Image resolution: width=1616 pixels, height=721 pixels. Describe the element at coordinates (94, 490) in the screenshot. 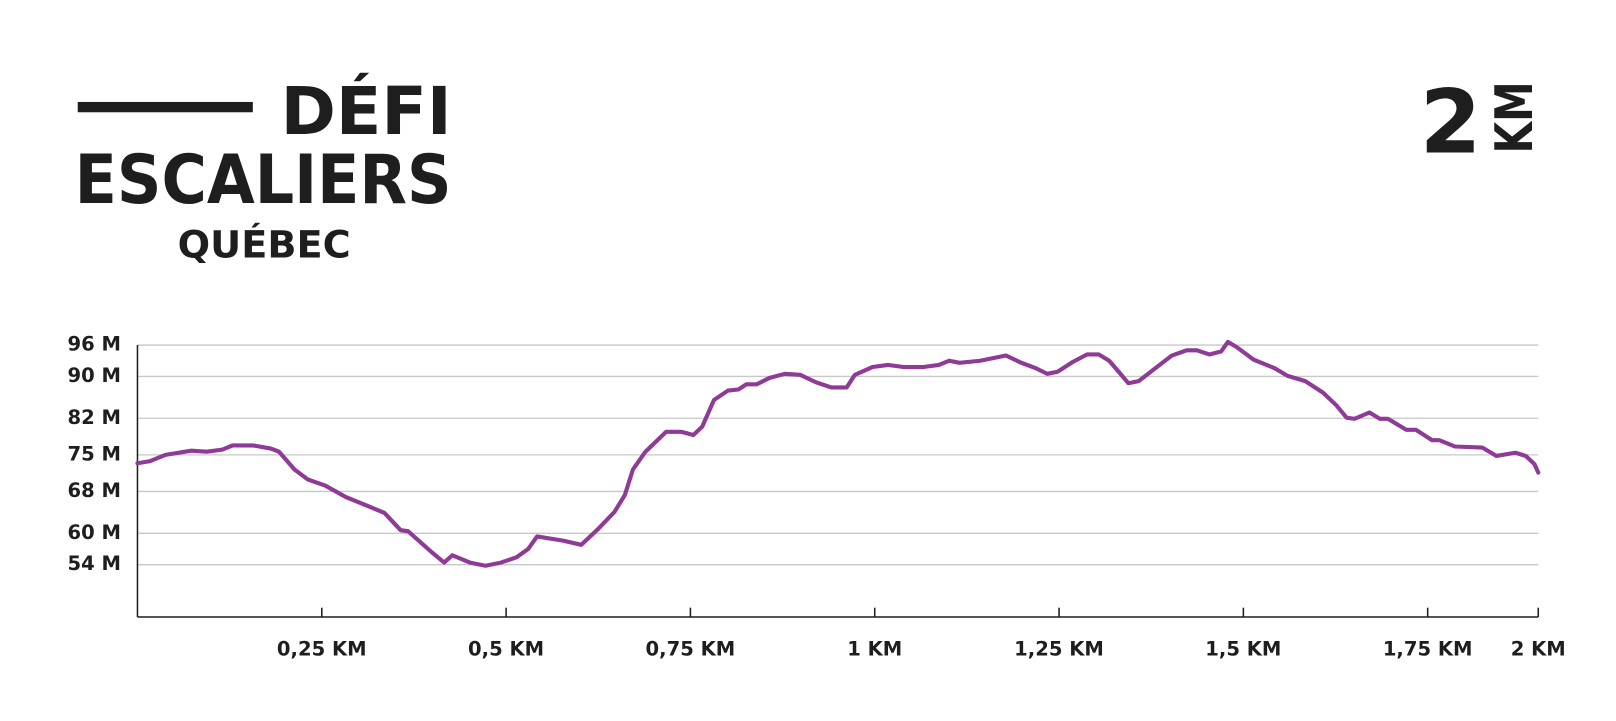

I see `y-tick-label: 68 M` at that location.